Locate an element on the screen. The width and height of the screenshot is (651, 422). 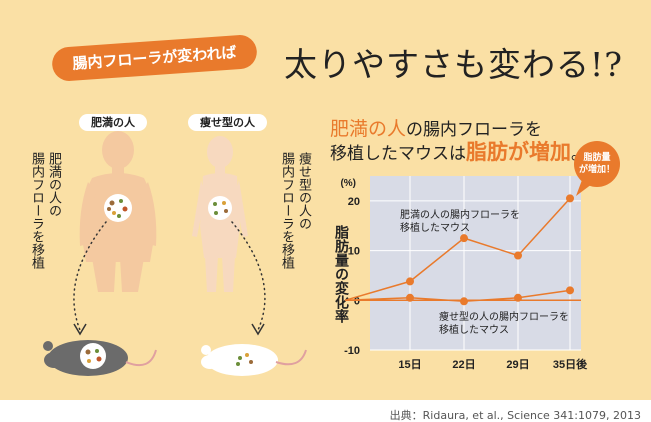
chart-title: 肥満の人の腸内フローラを 移植したマウスは脂肪が増加。 is located at coordinates (480, 141).